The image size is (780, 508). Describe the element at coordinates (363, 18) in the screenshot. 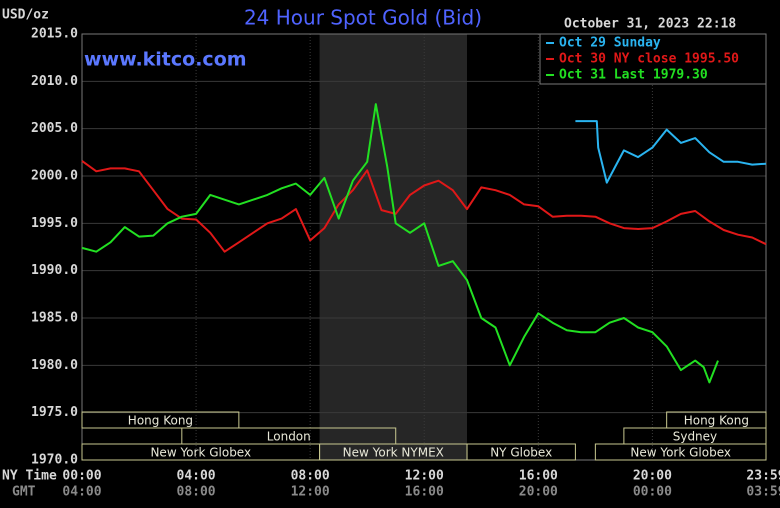

I see `chart-title: 24 Hour Spot Gold (Bid)` at that location.